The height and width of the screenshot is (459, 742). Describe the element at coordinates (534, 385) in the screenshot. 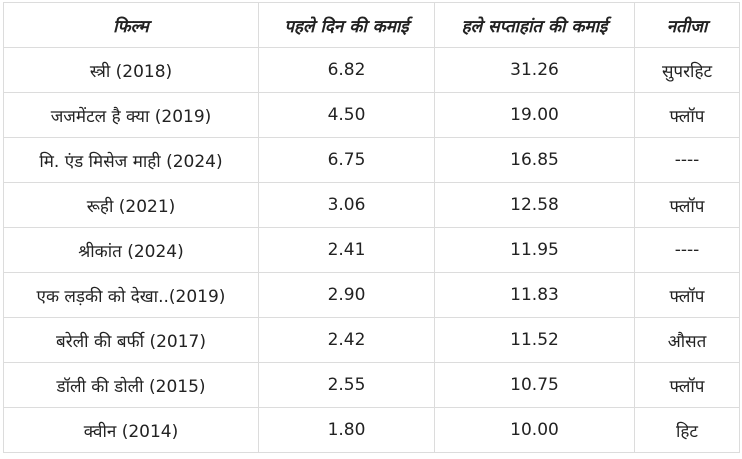

I see `cell-first-weekend: 10.75` at that location.